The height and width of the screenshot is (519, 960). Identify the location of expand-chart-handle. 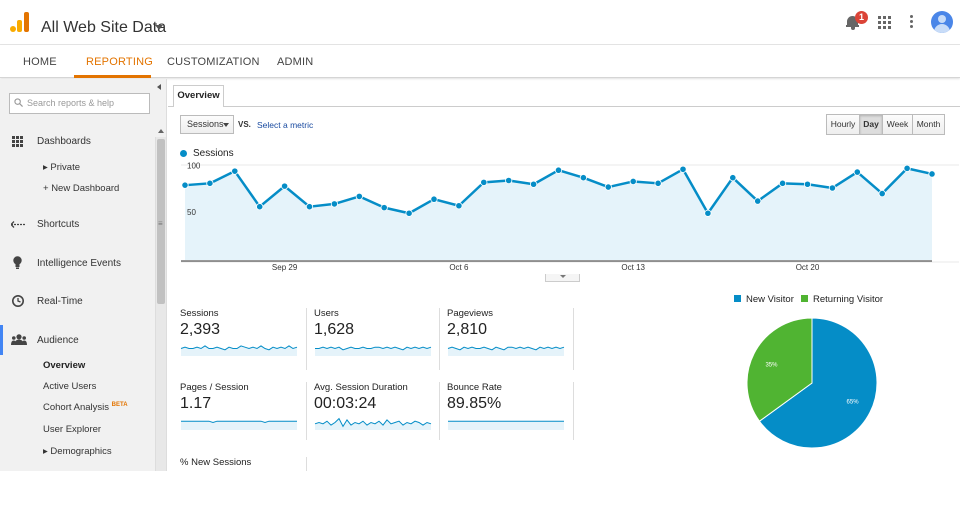
(562, 278).